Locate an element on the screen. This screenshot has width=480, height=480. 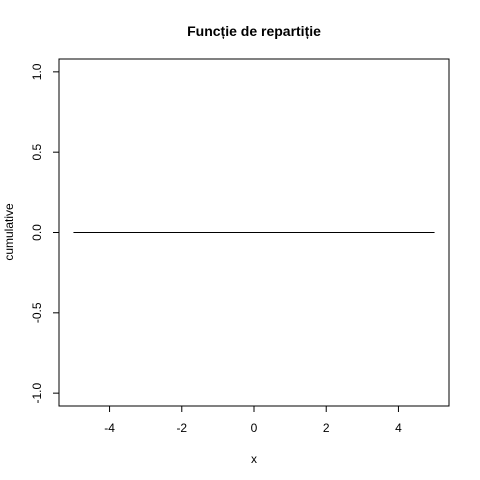
y-tick-label: -1.0 is located at coordinates (37, 392).